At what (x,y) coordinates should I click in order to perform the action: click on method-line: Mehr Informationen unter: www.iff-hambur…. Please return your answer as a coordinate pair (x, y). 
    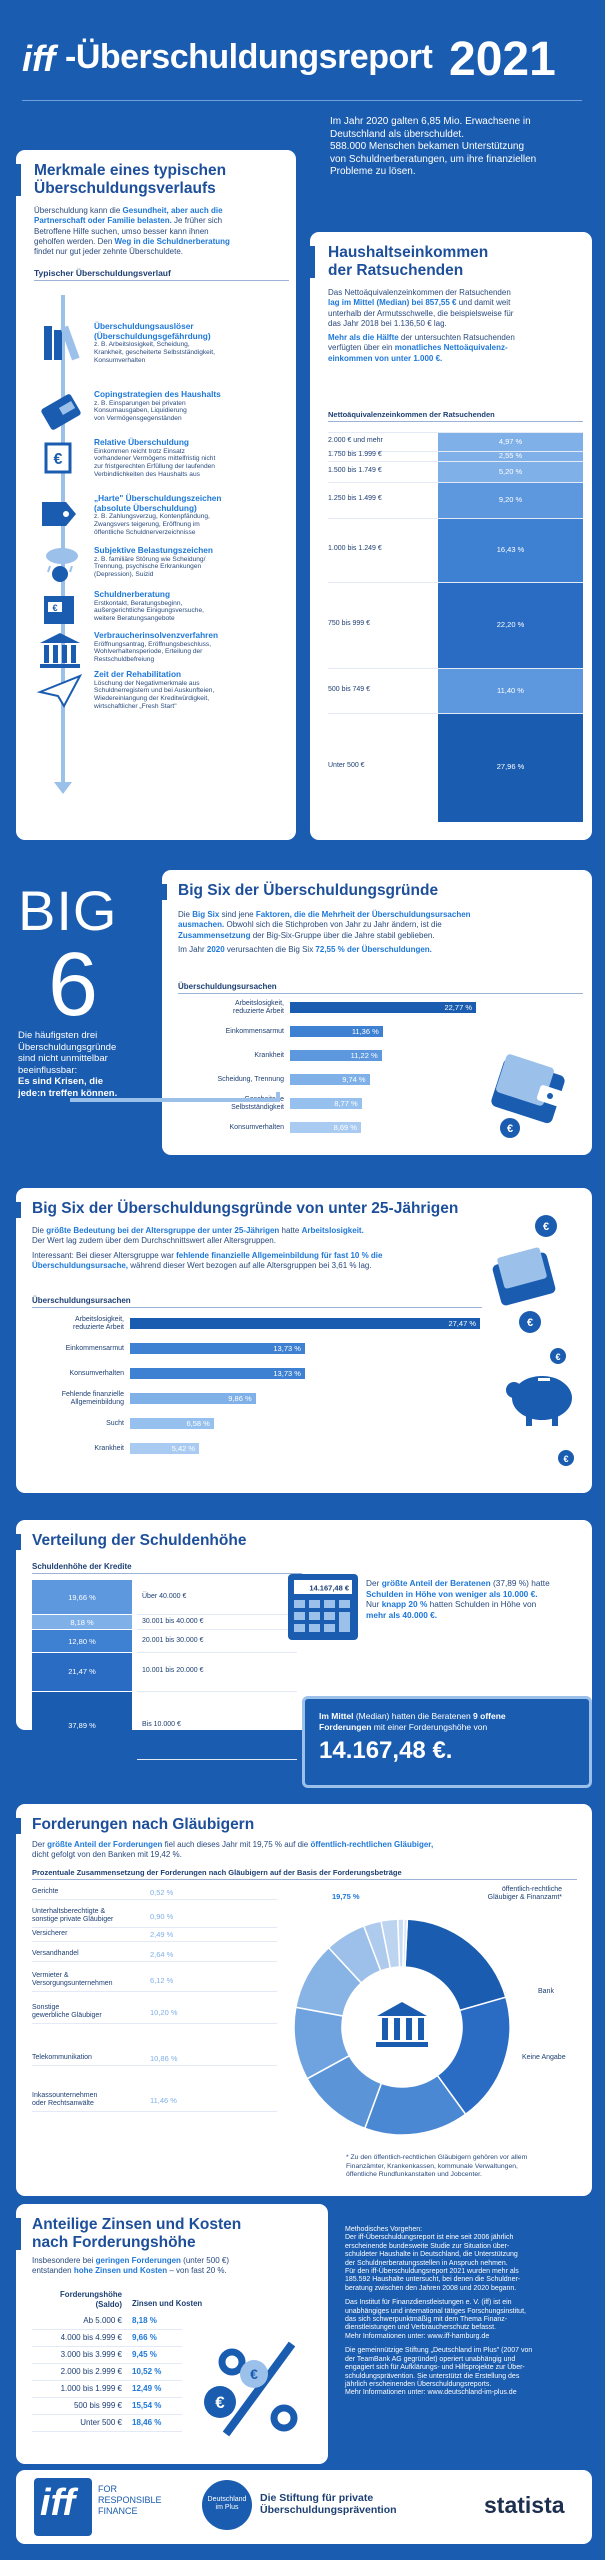
    Looking at the image, I should click on (417, 2336).